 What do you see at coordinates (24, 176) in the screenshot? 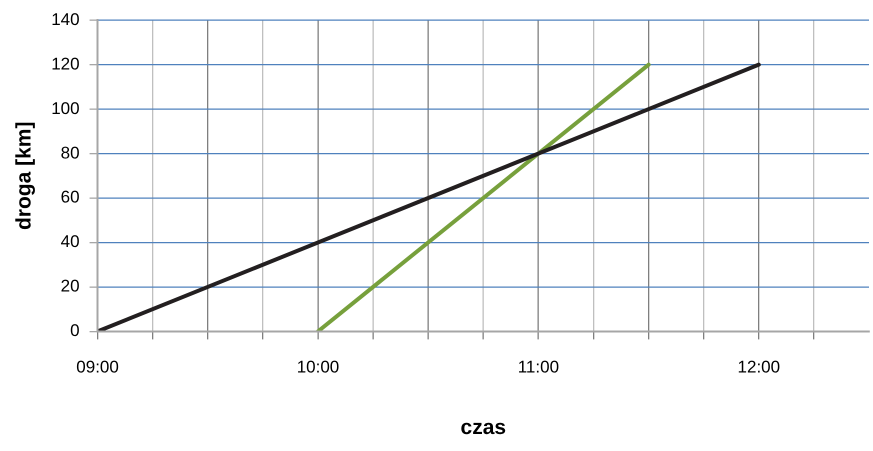
I see `y-axis-title: droga [km]` at bounding box center [24, 176].